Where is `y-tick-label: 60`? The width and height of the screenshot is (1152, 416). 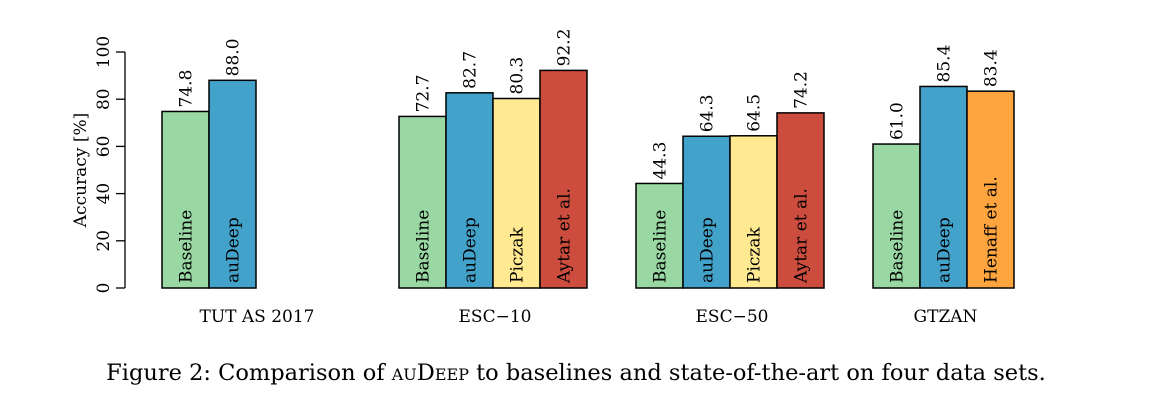 y-tick-label: 60 is located at coordinates (104, 147).